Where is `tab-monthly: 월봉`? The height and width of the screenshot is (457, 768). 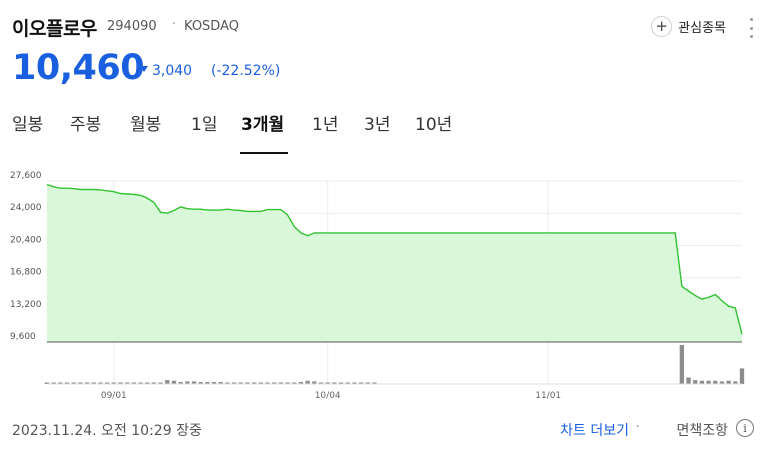 tab-monthly: 월봉 is located at coordinates (146, 125).